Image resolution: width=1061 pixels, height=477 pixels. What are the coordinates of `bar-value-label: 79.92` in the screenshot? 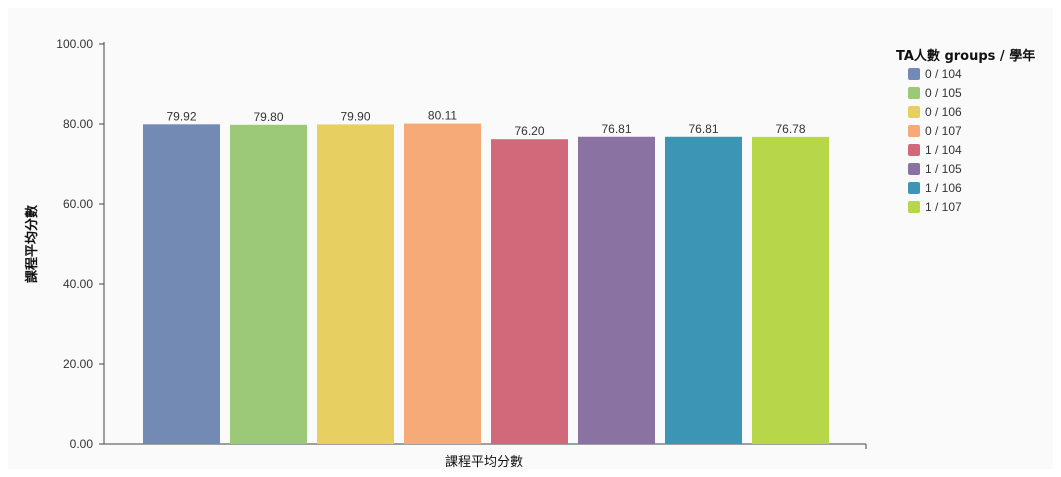 It's located at (181, 116).